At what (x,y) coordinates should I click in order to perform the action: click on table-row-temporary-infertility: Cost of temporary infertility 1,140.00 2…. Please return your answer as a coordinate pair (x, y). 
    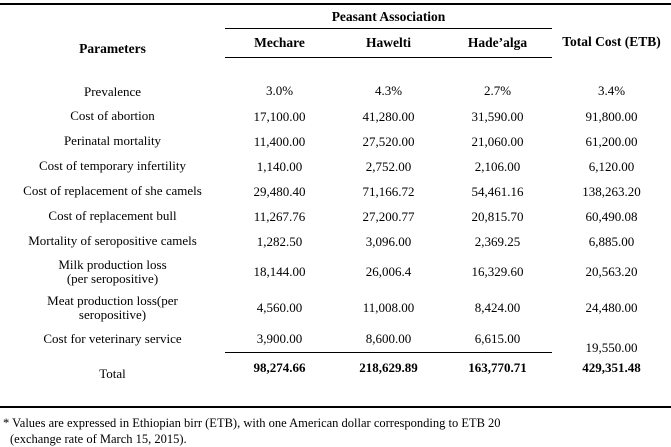
    Looking at the image, I should click on (335, 166).